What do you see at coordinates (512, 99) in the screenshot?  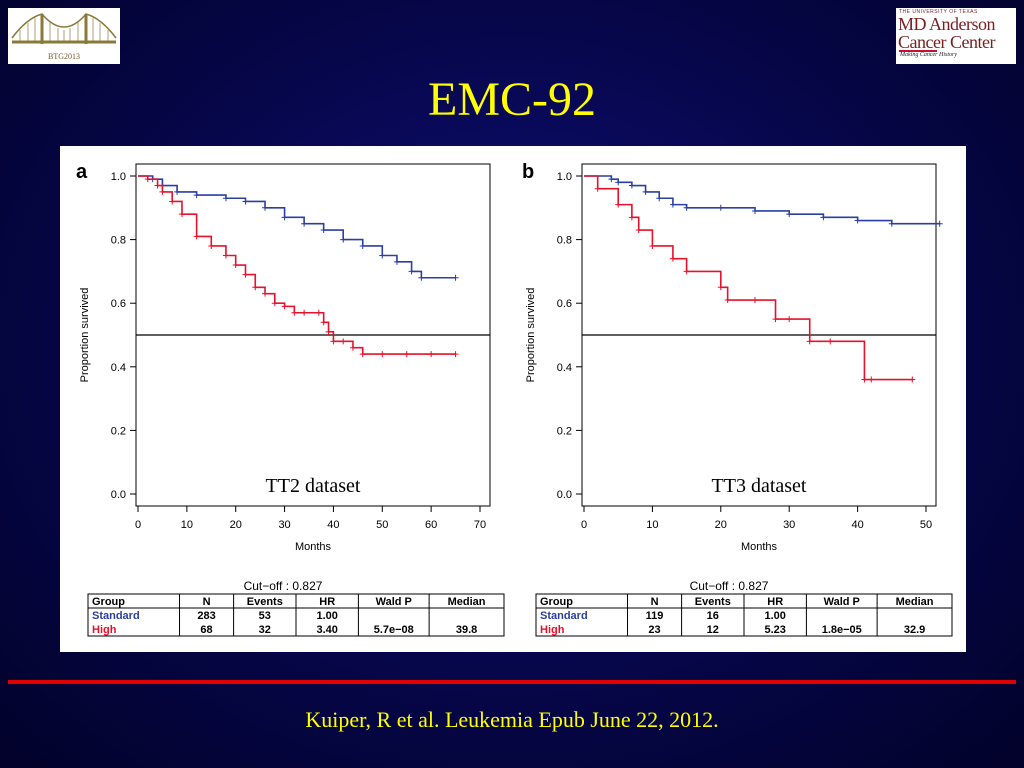 I see `slide-title: EMC-92` at bounding box center [512, 99].